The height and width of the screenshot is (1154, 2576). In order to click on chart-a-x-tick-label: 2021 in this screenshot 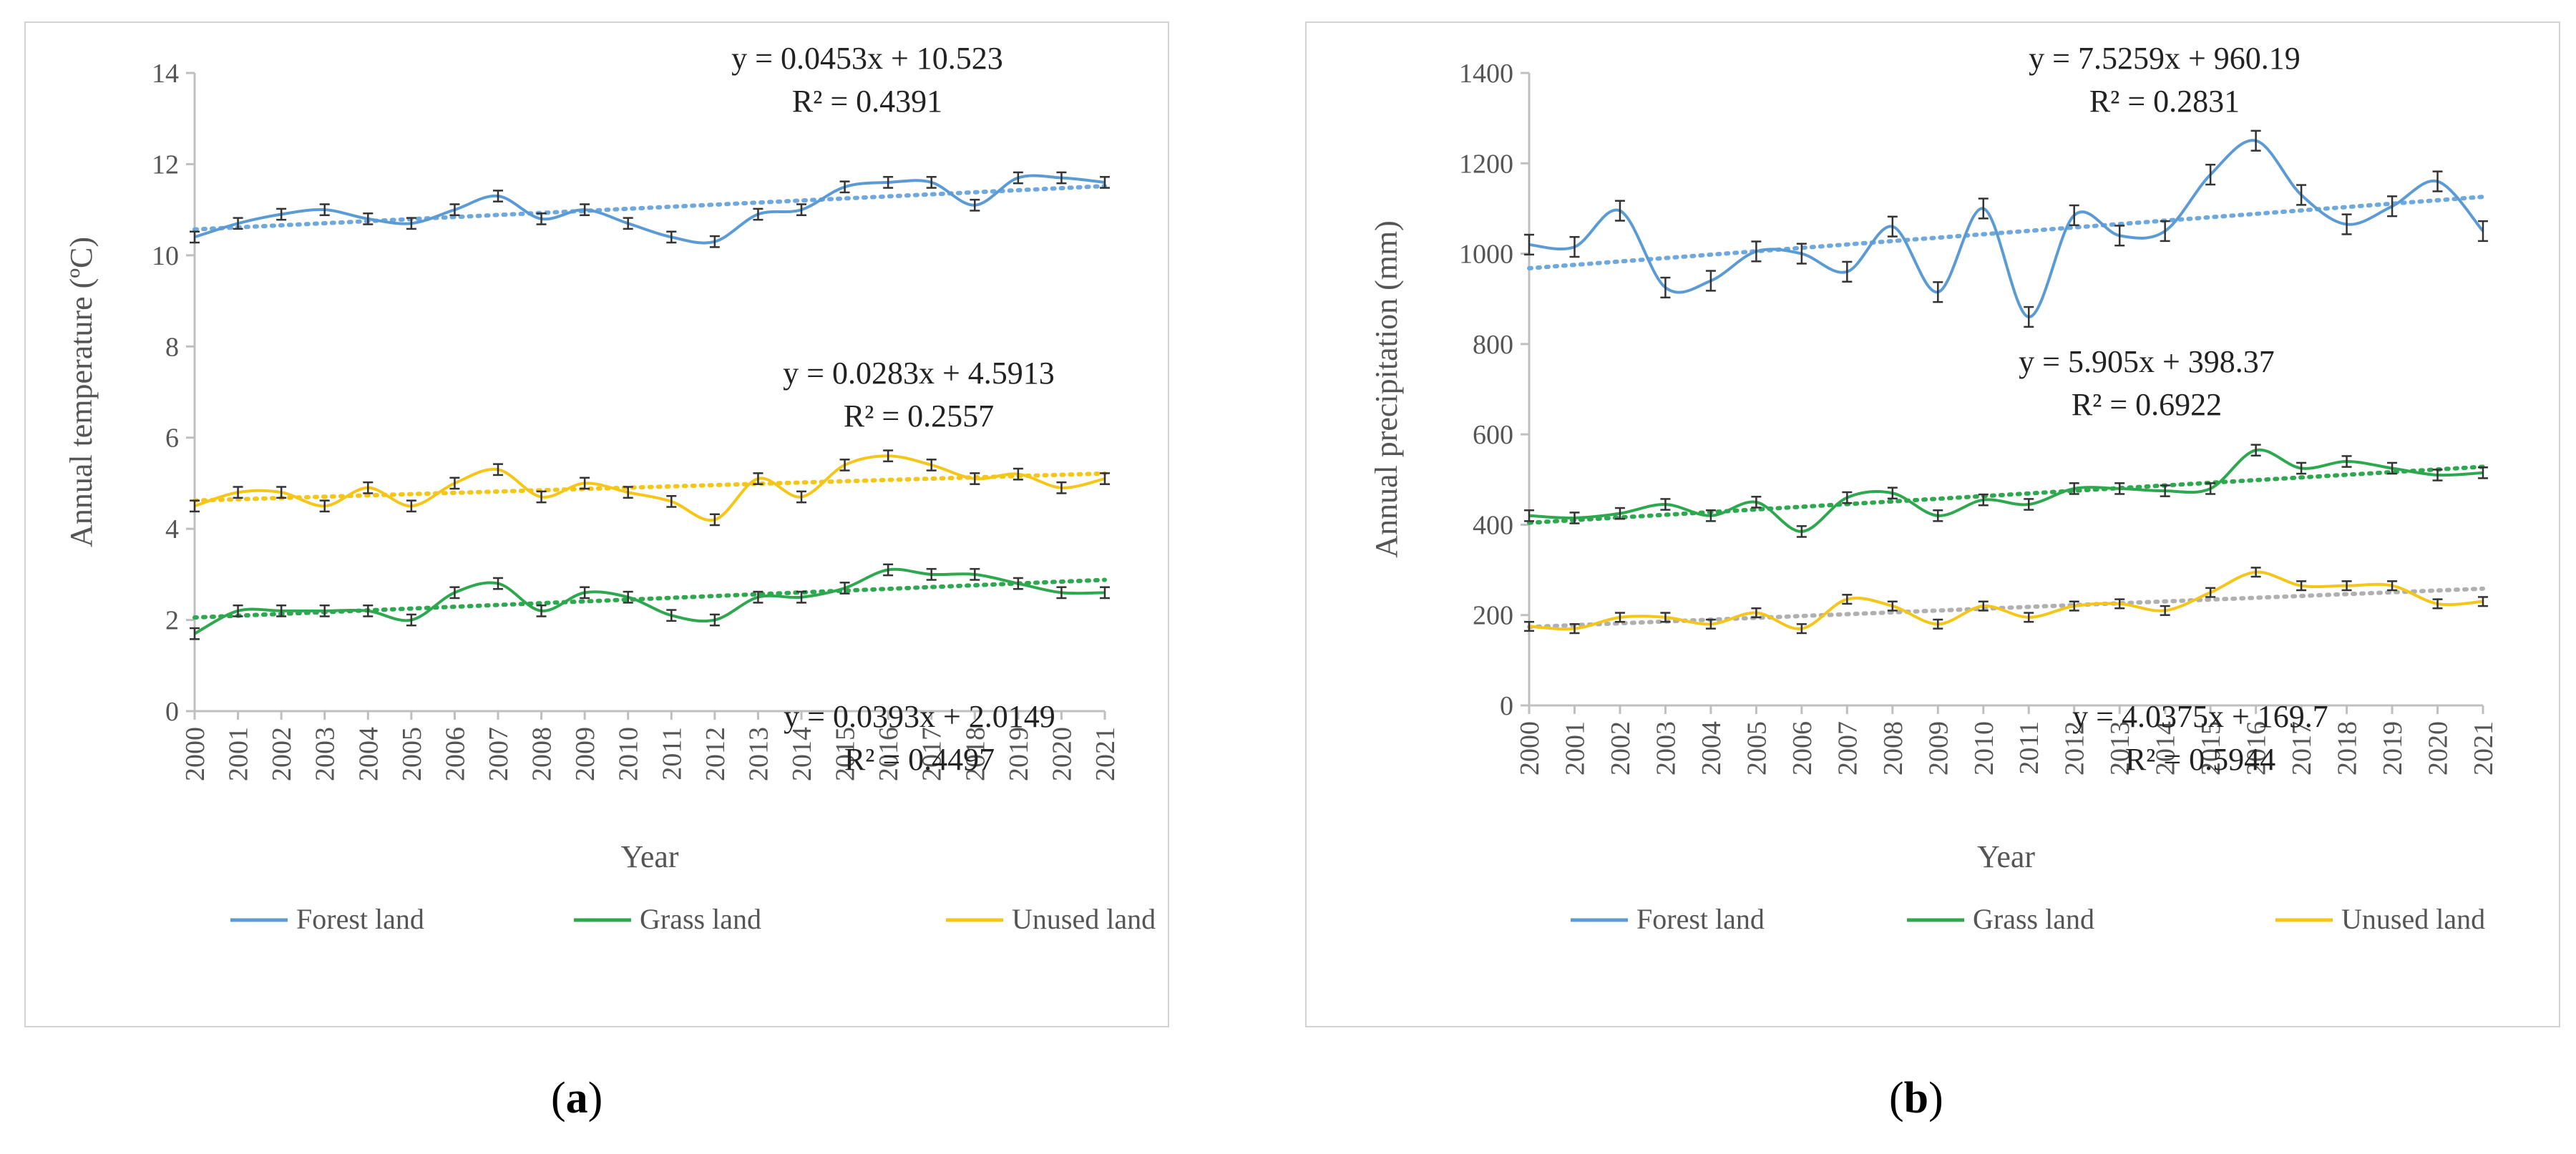, I will do `click(1106, 754)`.